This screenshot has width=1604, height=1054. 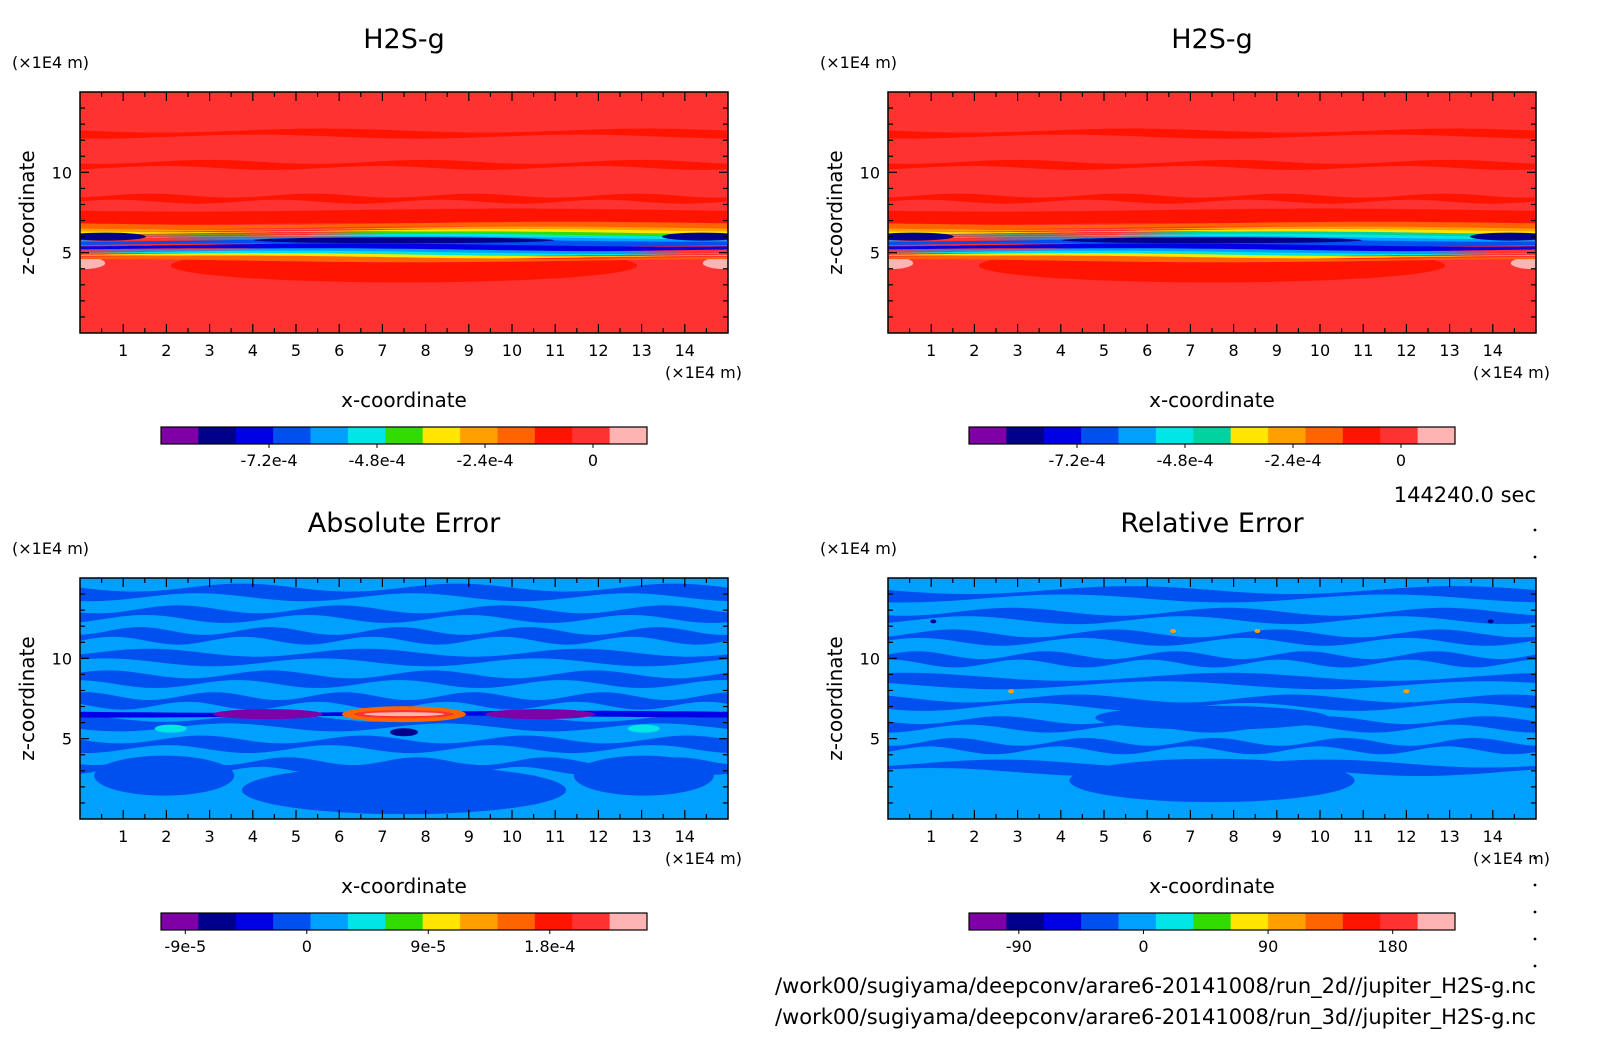 What do you see at coordinates (296, 836) in the screenshot?
I see `x-tick-label: 5` at bounding box center [296, 836].